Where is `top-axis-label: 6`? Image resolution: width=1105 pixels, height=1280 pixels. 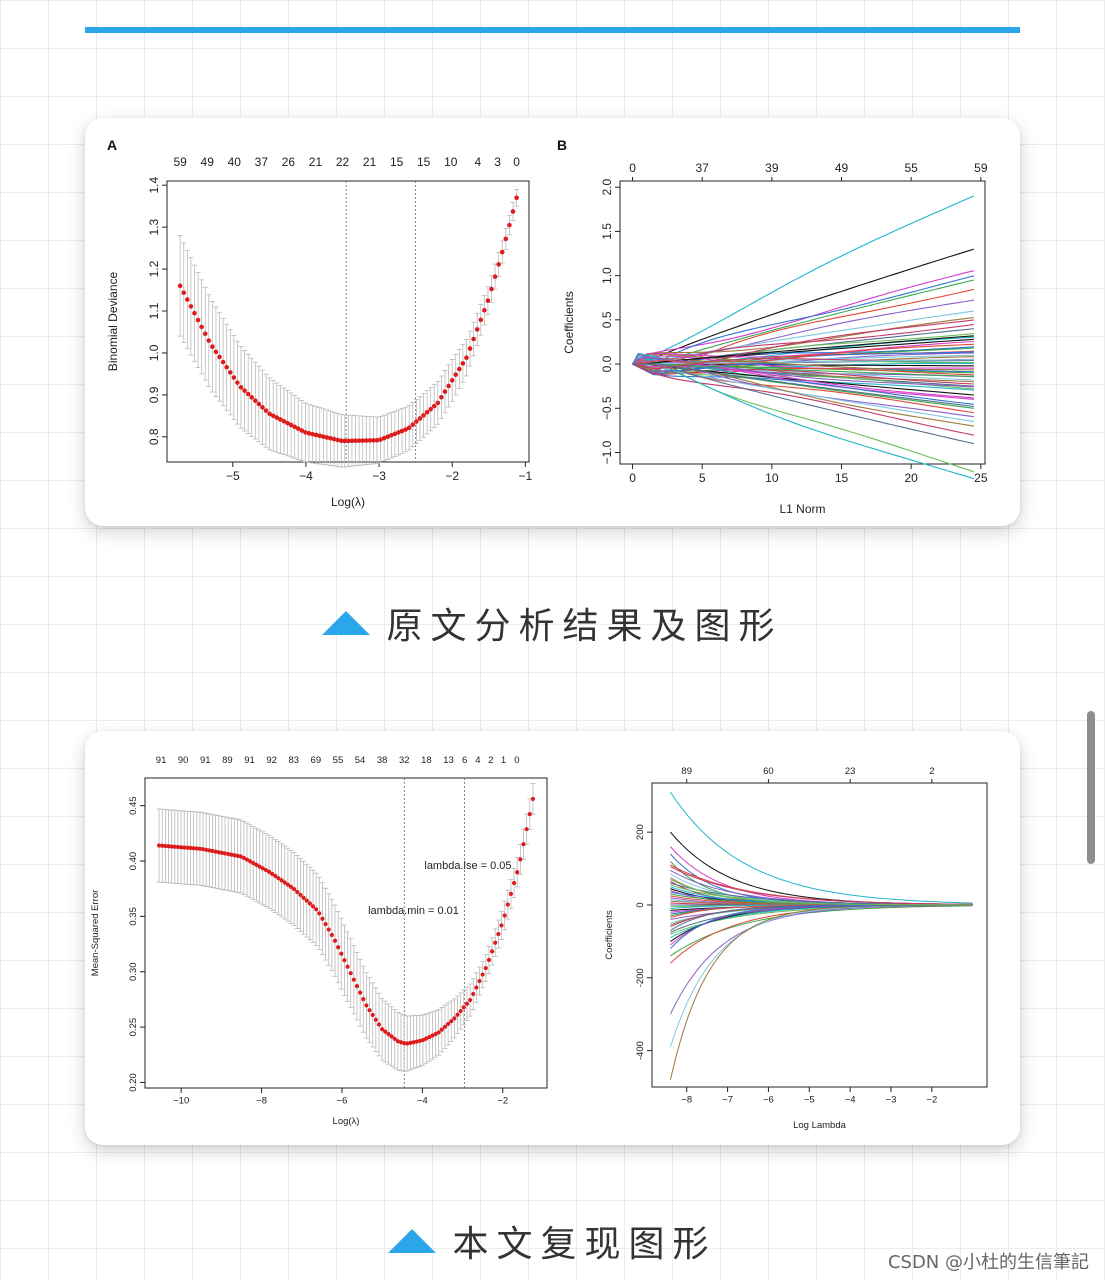 top-axis-label: 6 is located at coordinates (464, 760).